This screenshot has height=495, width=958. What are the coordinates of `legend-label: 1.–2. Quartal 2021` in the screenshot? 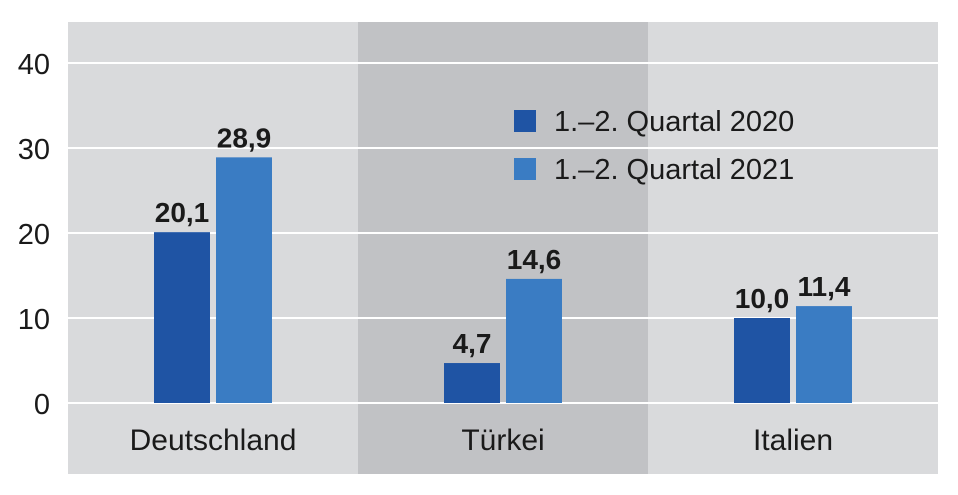 It's located at (674, 170).